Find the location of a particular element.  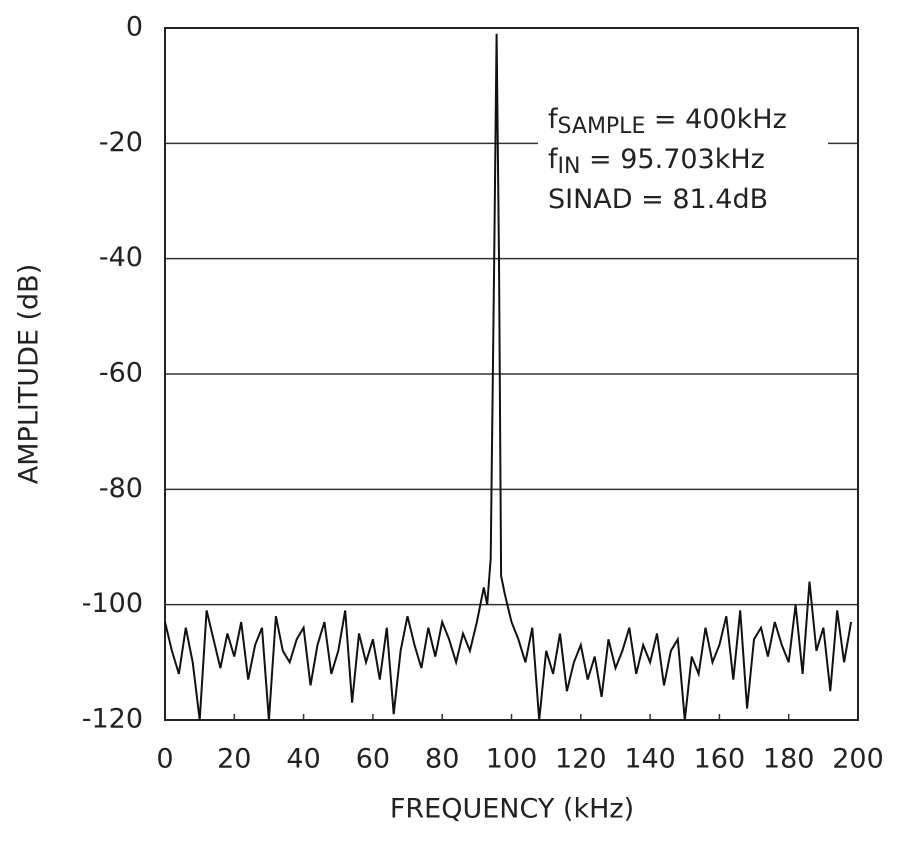

x-tick-label: 60 is located at coordinates (373, 759).